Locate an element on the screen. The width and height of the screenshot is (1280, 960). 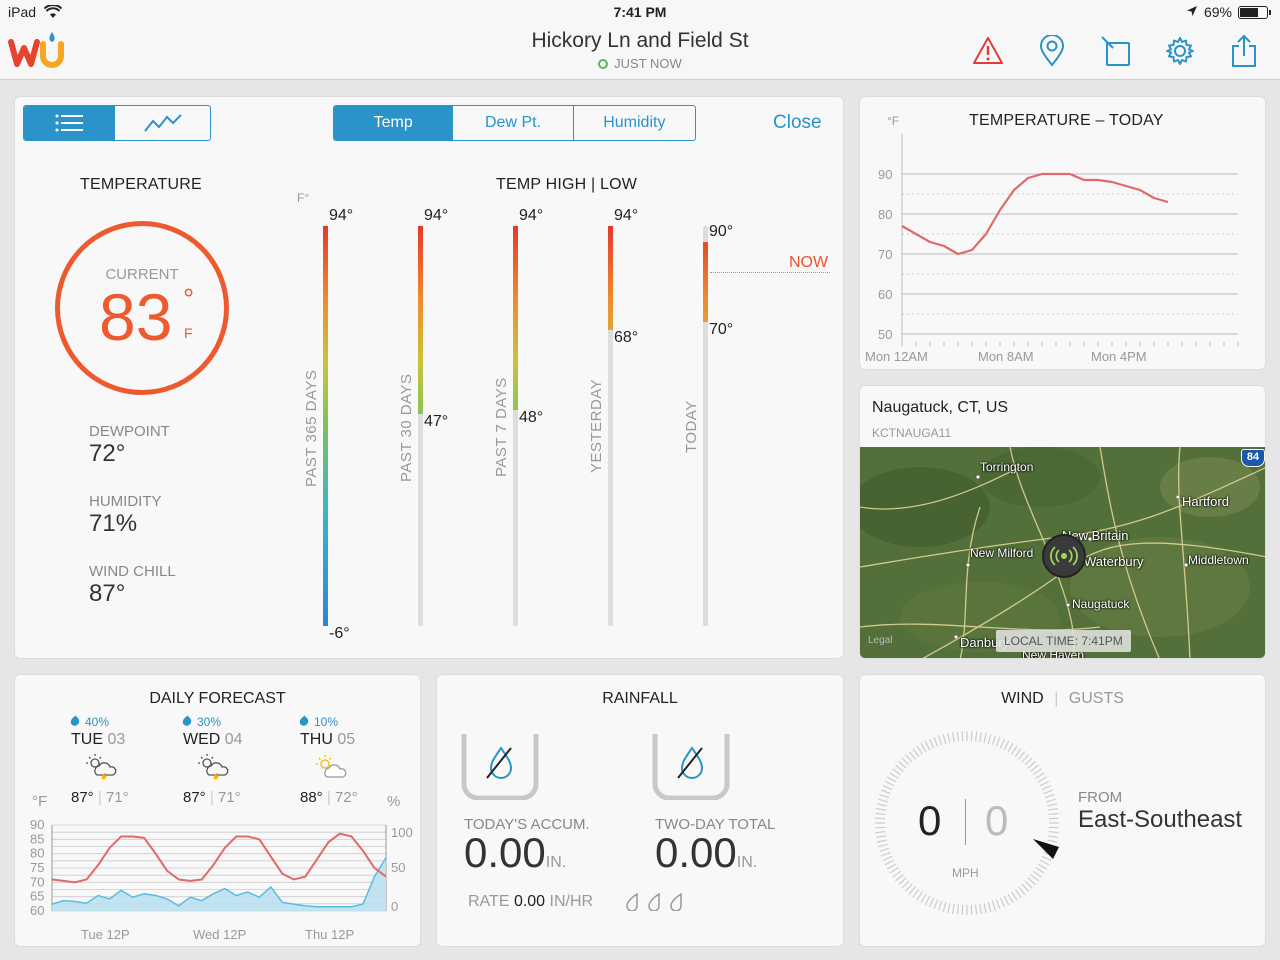
bar-period-label: PAST 7 DAYS is located at coordinates (501, 427).